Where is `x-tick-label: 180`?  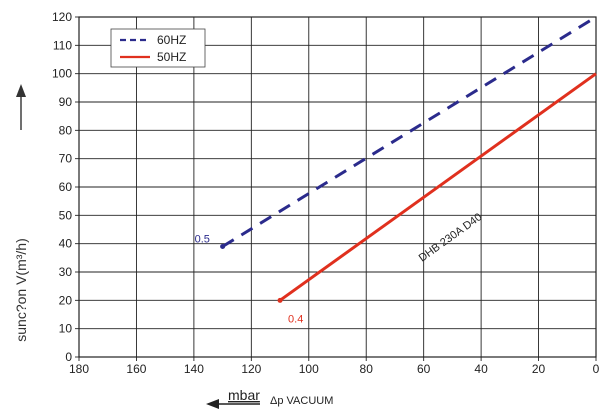 x-tick-label: 180 is located at coordinates (79, 369).